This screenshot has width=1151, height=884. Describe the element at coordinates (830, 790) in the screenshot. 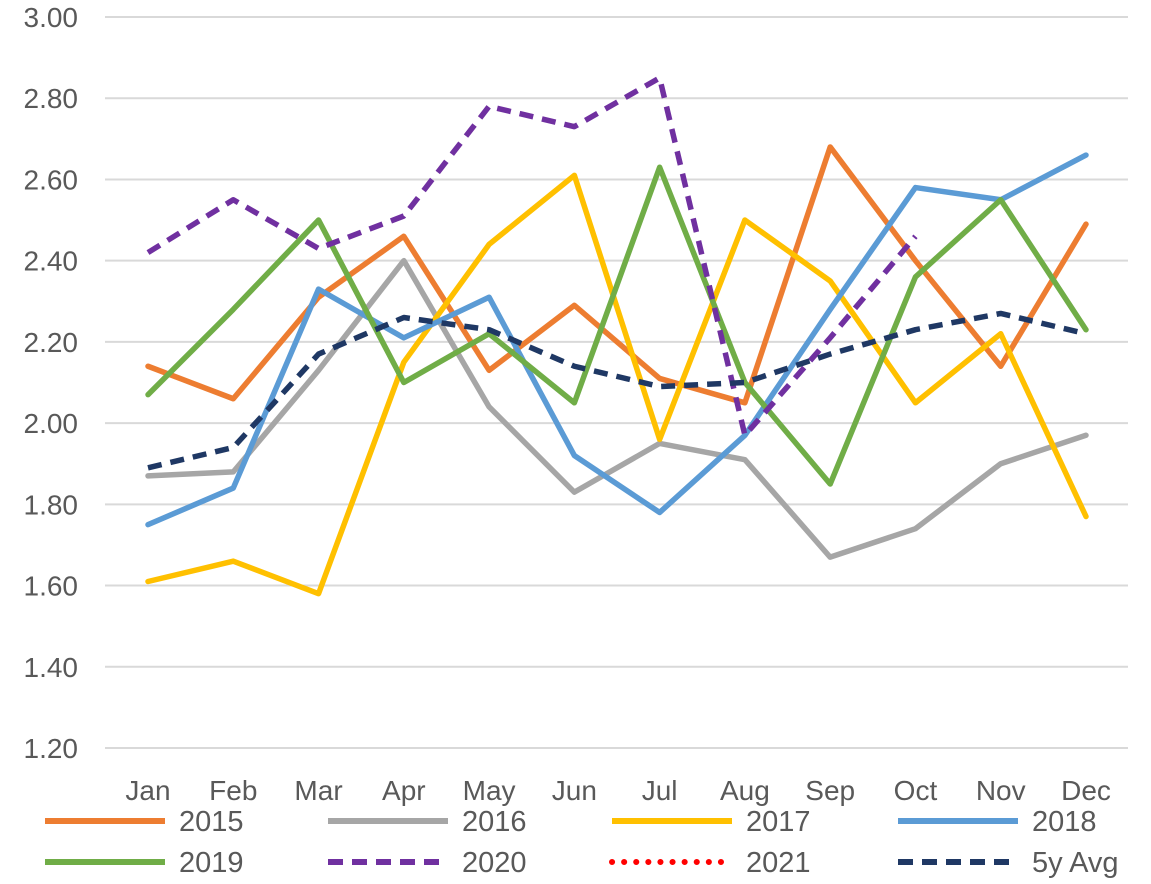

I see `x-tick-label-sep: Sep` at that location.